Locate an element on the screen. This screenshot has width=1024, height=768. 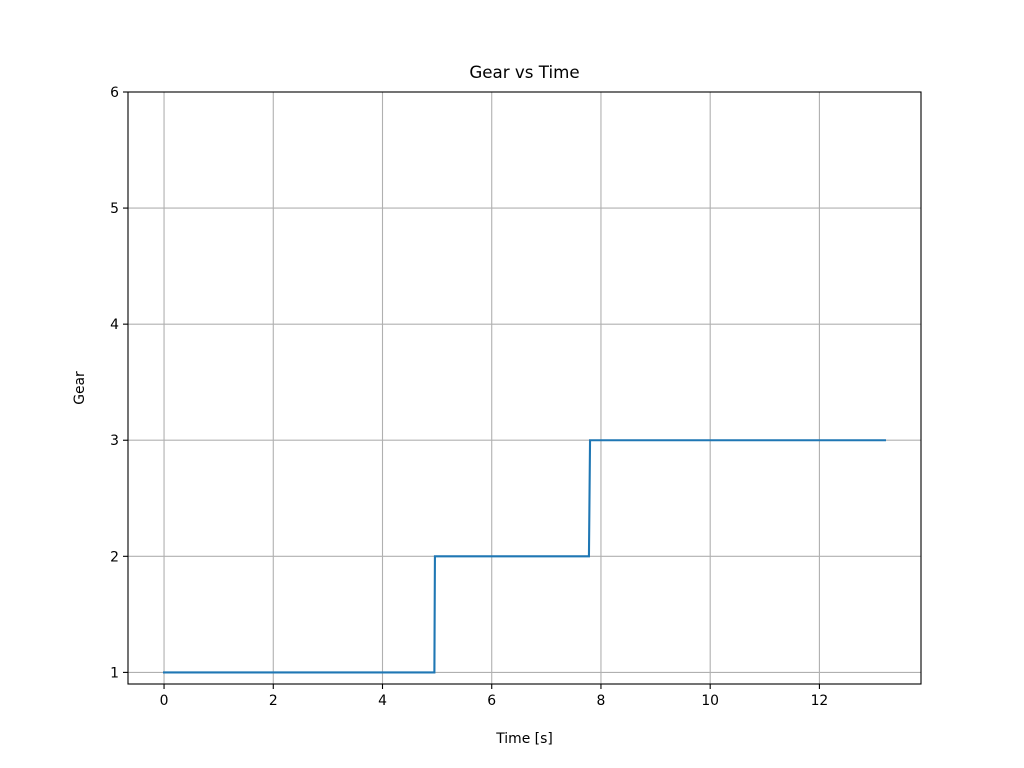
y-tick-label: 2 is located at coordinates (114, 557).